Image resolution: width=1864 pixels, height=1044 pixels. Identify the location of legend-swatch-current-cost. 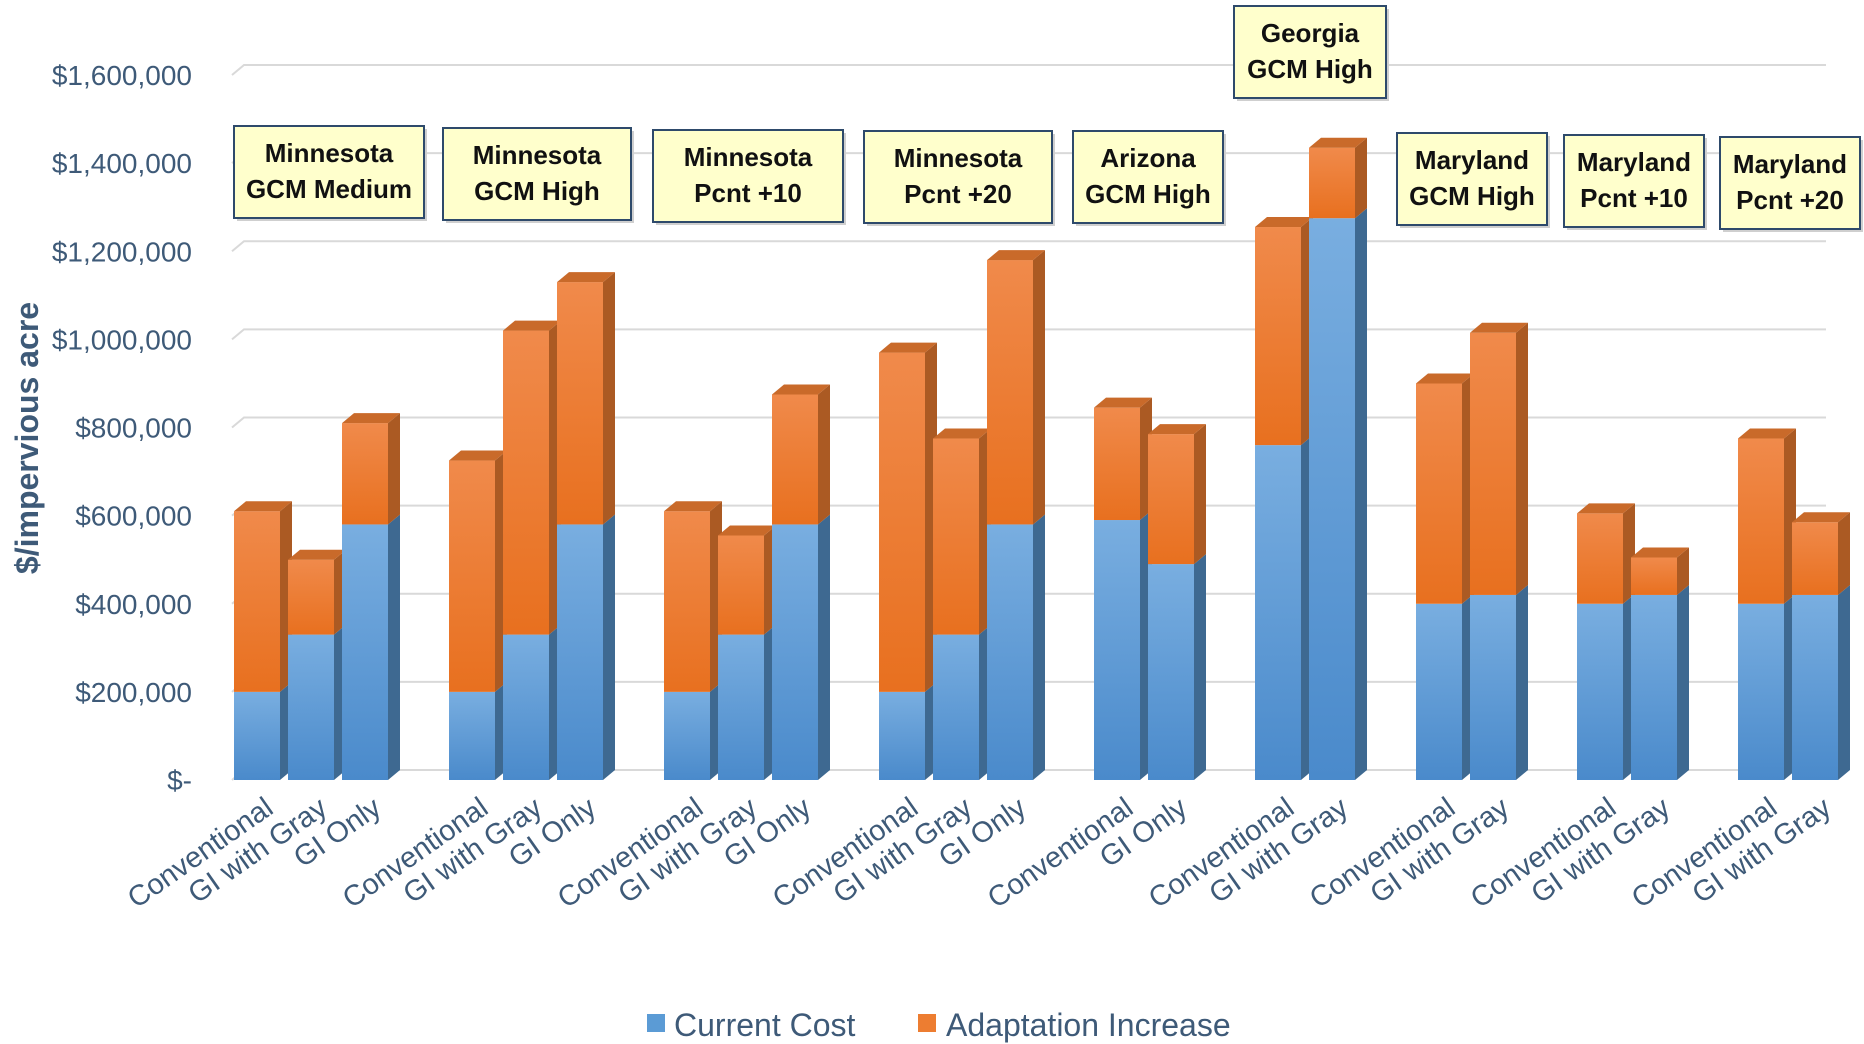
(656, 1023).